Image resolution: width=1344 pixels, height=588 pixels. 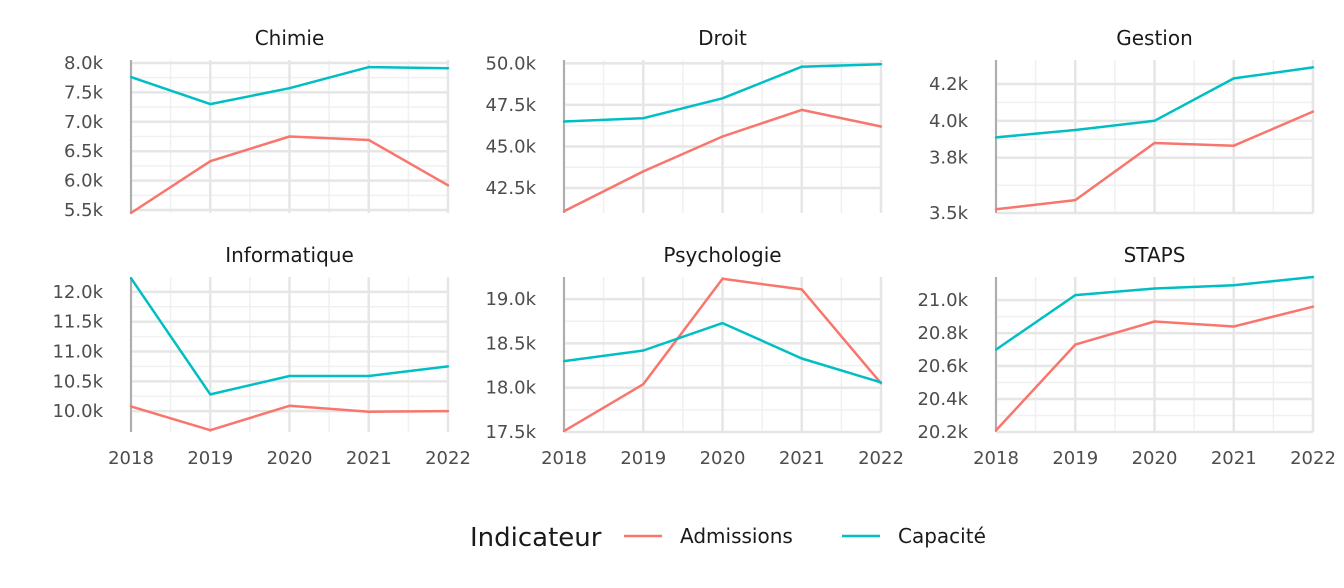 I want to click on y-tick-label: 3.5k, so click(x=949, y=213).